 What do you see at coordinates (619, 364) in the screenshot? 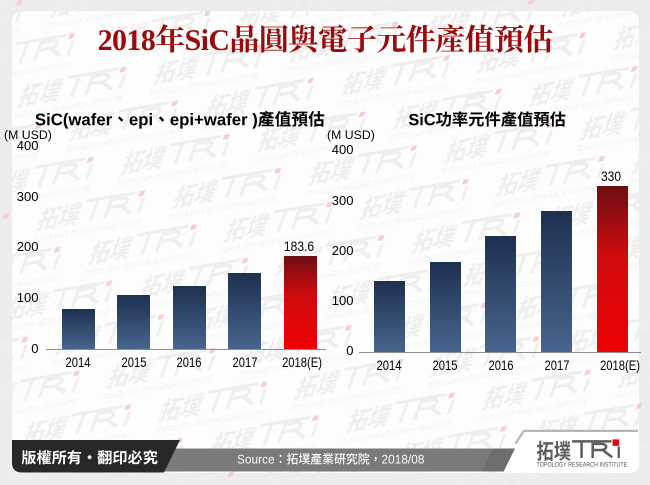
I see `category-label: 2018(E)` at bounding box center [619, 364].